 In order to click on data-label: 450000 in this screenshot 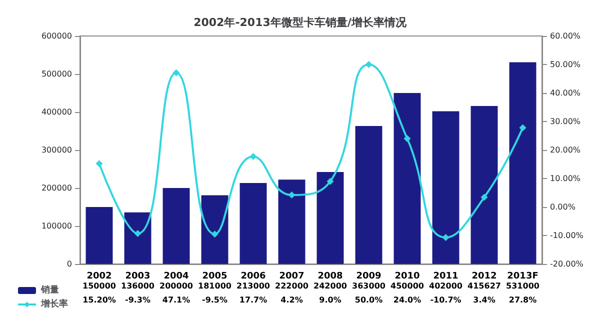, I will do `click(407, 286)`.